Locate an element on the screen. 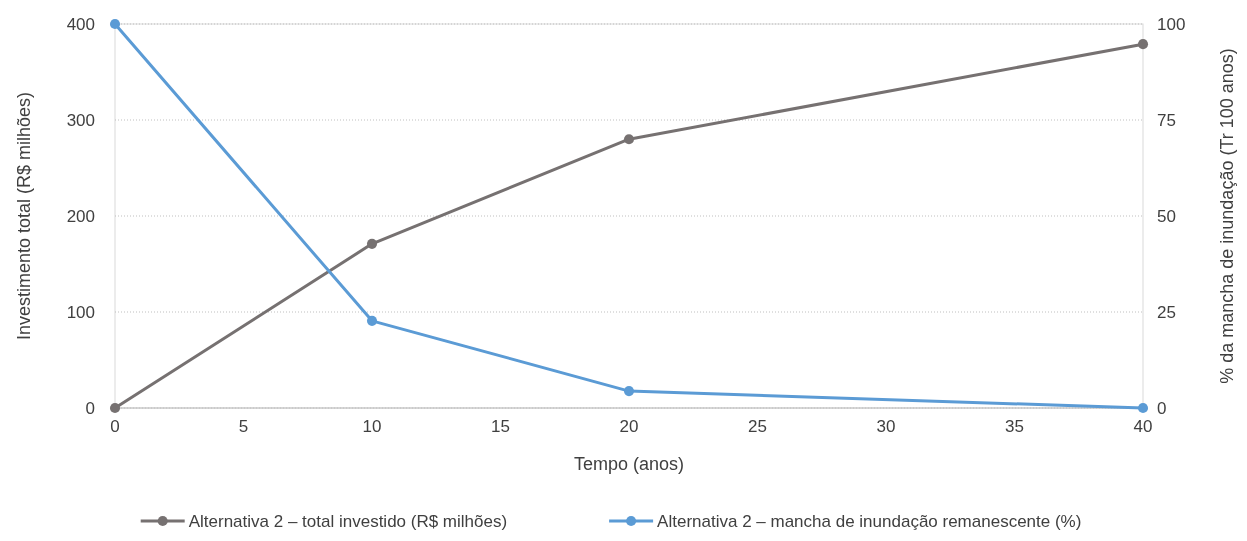 The width and height of the screenshot is (1247, 541). y2-tick-label: 100 is located at coordinates (1171, 24).